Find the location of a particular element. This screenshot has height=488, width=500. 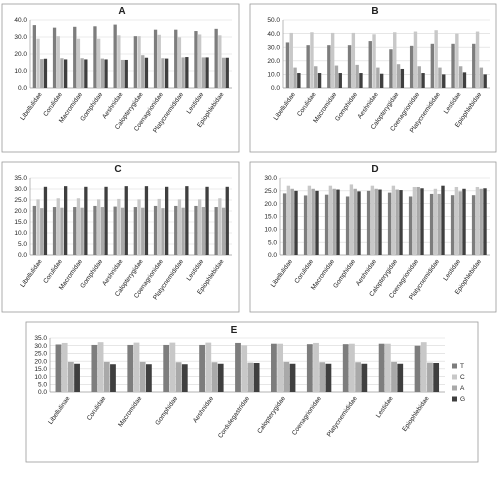

y-tick-label: 30.0 is located at coordinates (40, 346).